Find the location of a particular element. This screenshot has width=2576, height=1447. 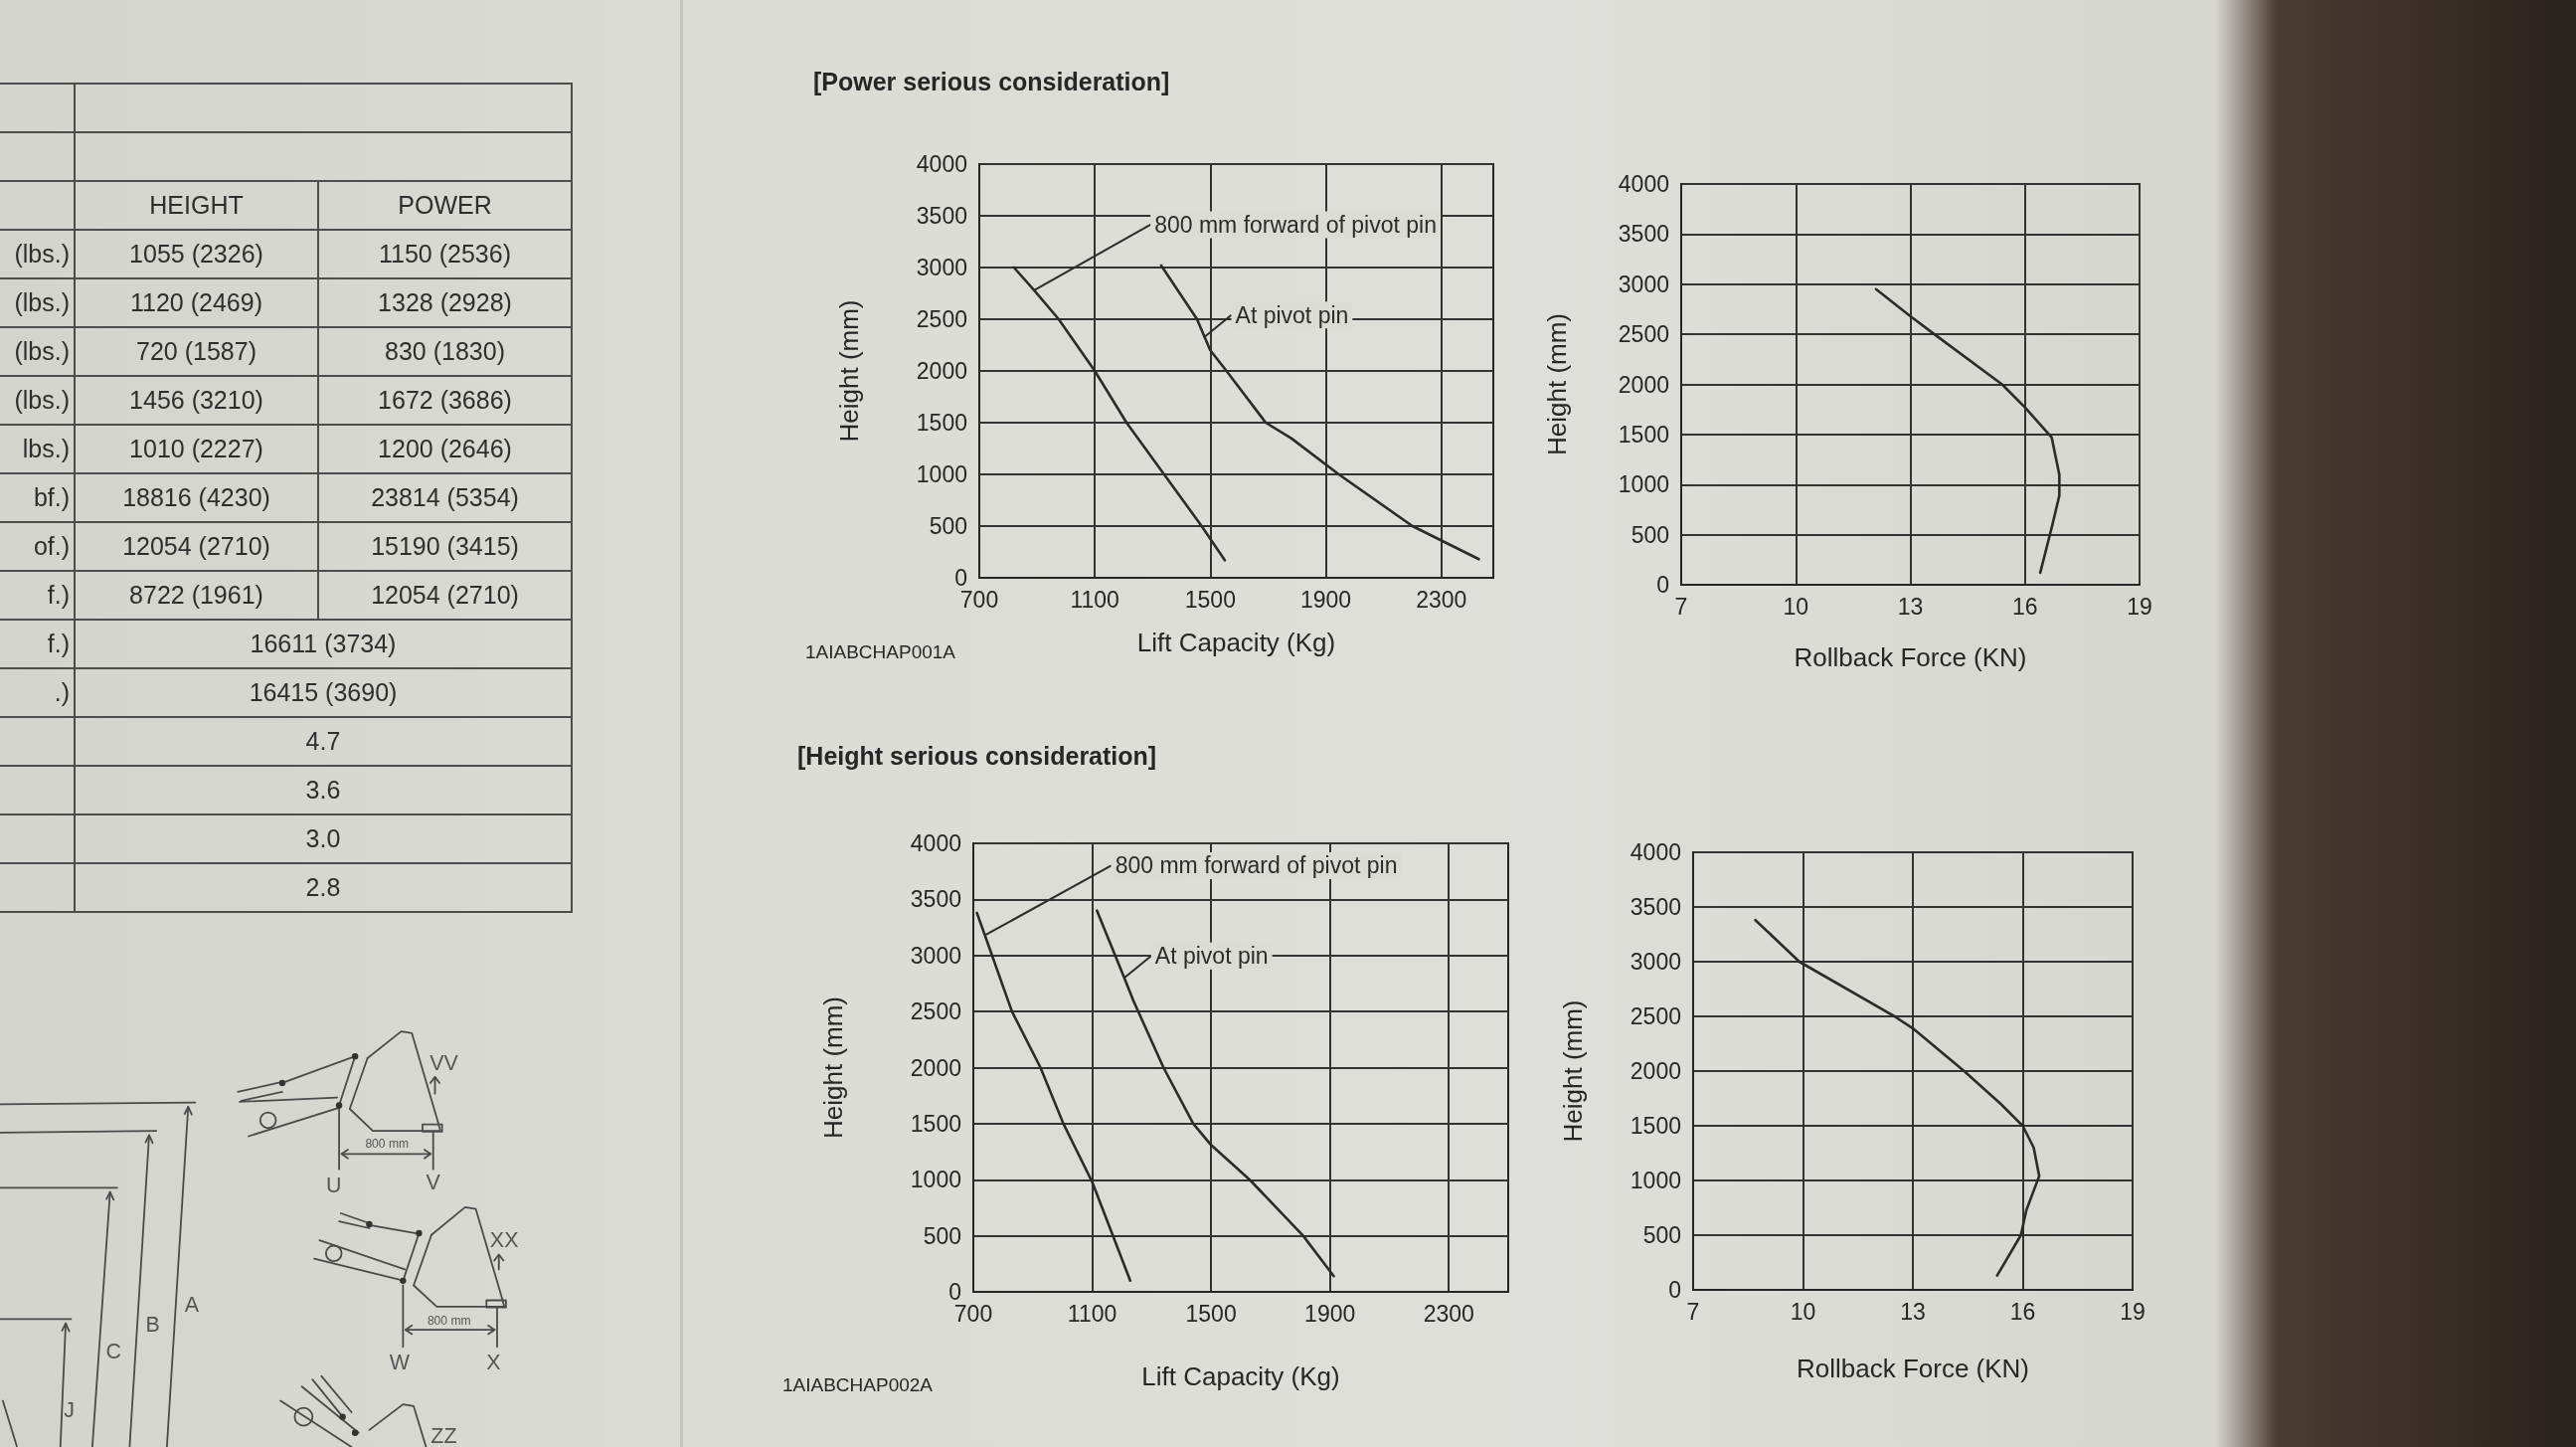

text: 4.7 is located at coordinates (323, 741).